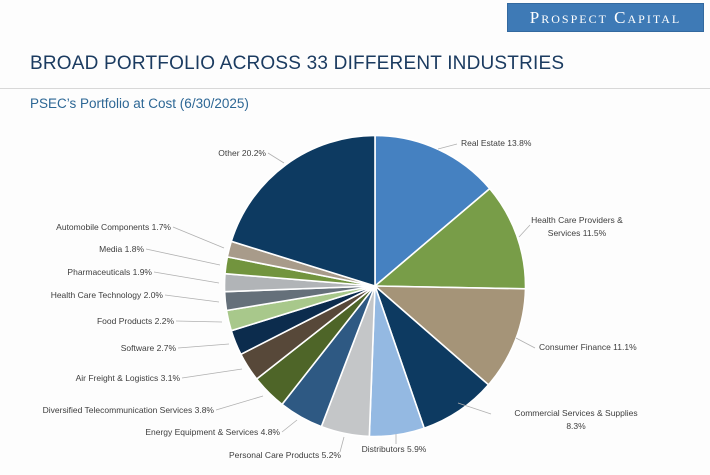  I want to click on pie-label-consumer-finance: Consumer Finance 11.1%, so click(588, 347).